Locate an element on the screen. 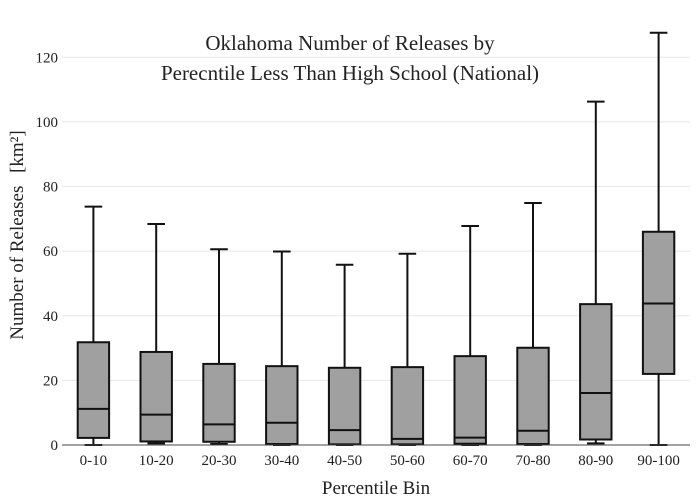 This screenshot has width=700, height=500. x-tick-label: 20-30 is located at coordinates (219, 461).